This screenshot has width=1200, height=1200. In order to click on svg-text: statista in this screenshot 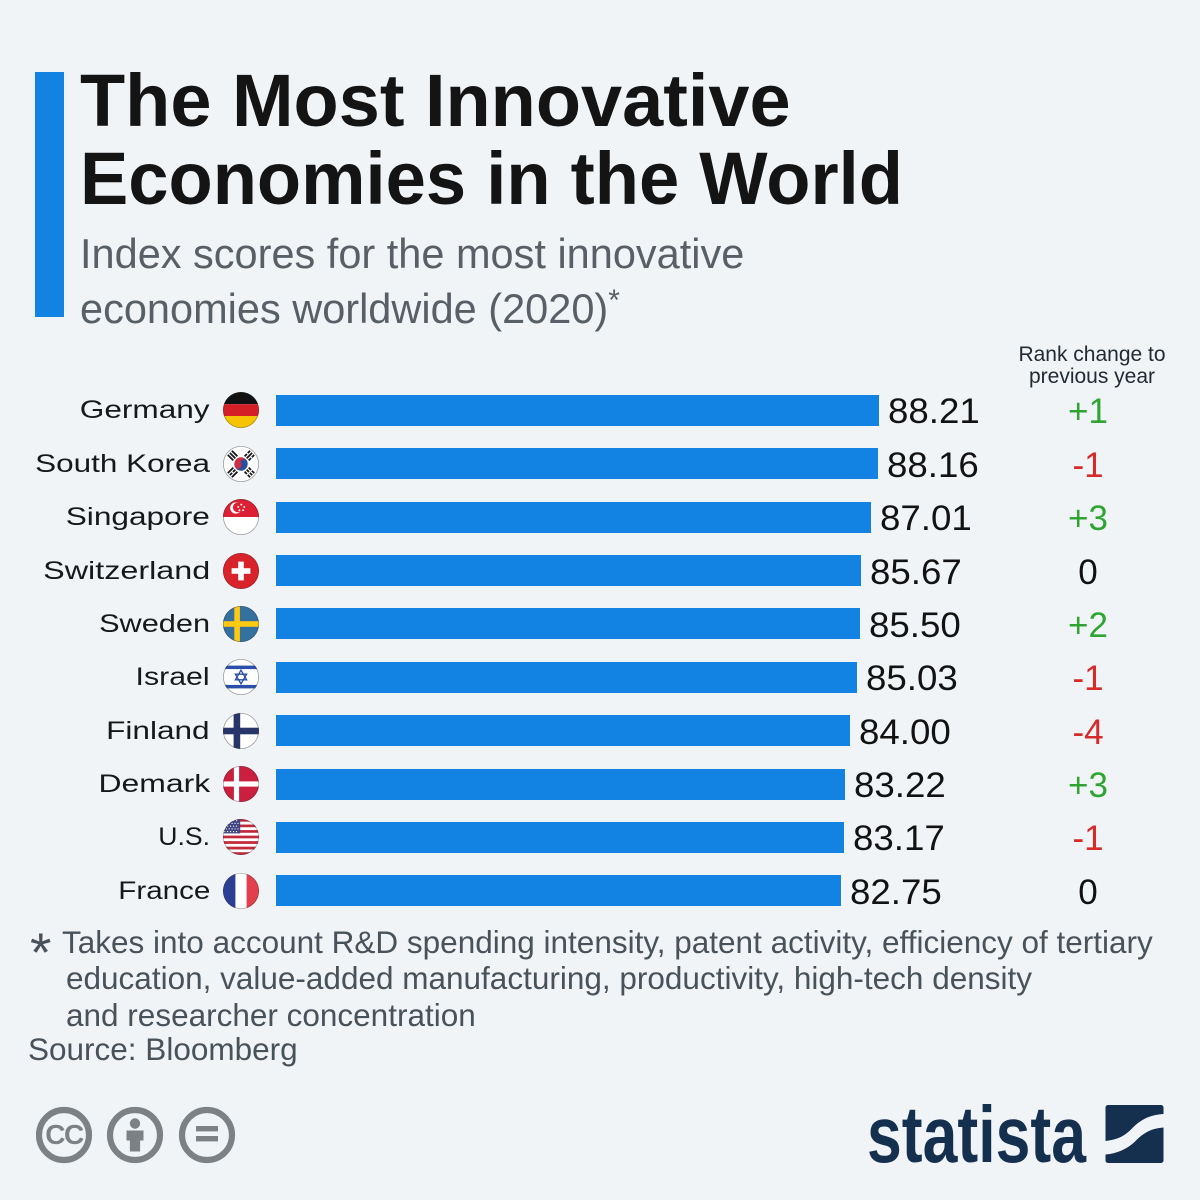, I will do `click(976, 1132)`.